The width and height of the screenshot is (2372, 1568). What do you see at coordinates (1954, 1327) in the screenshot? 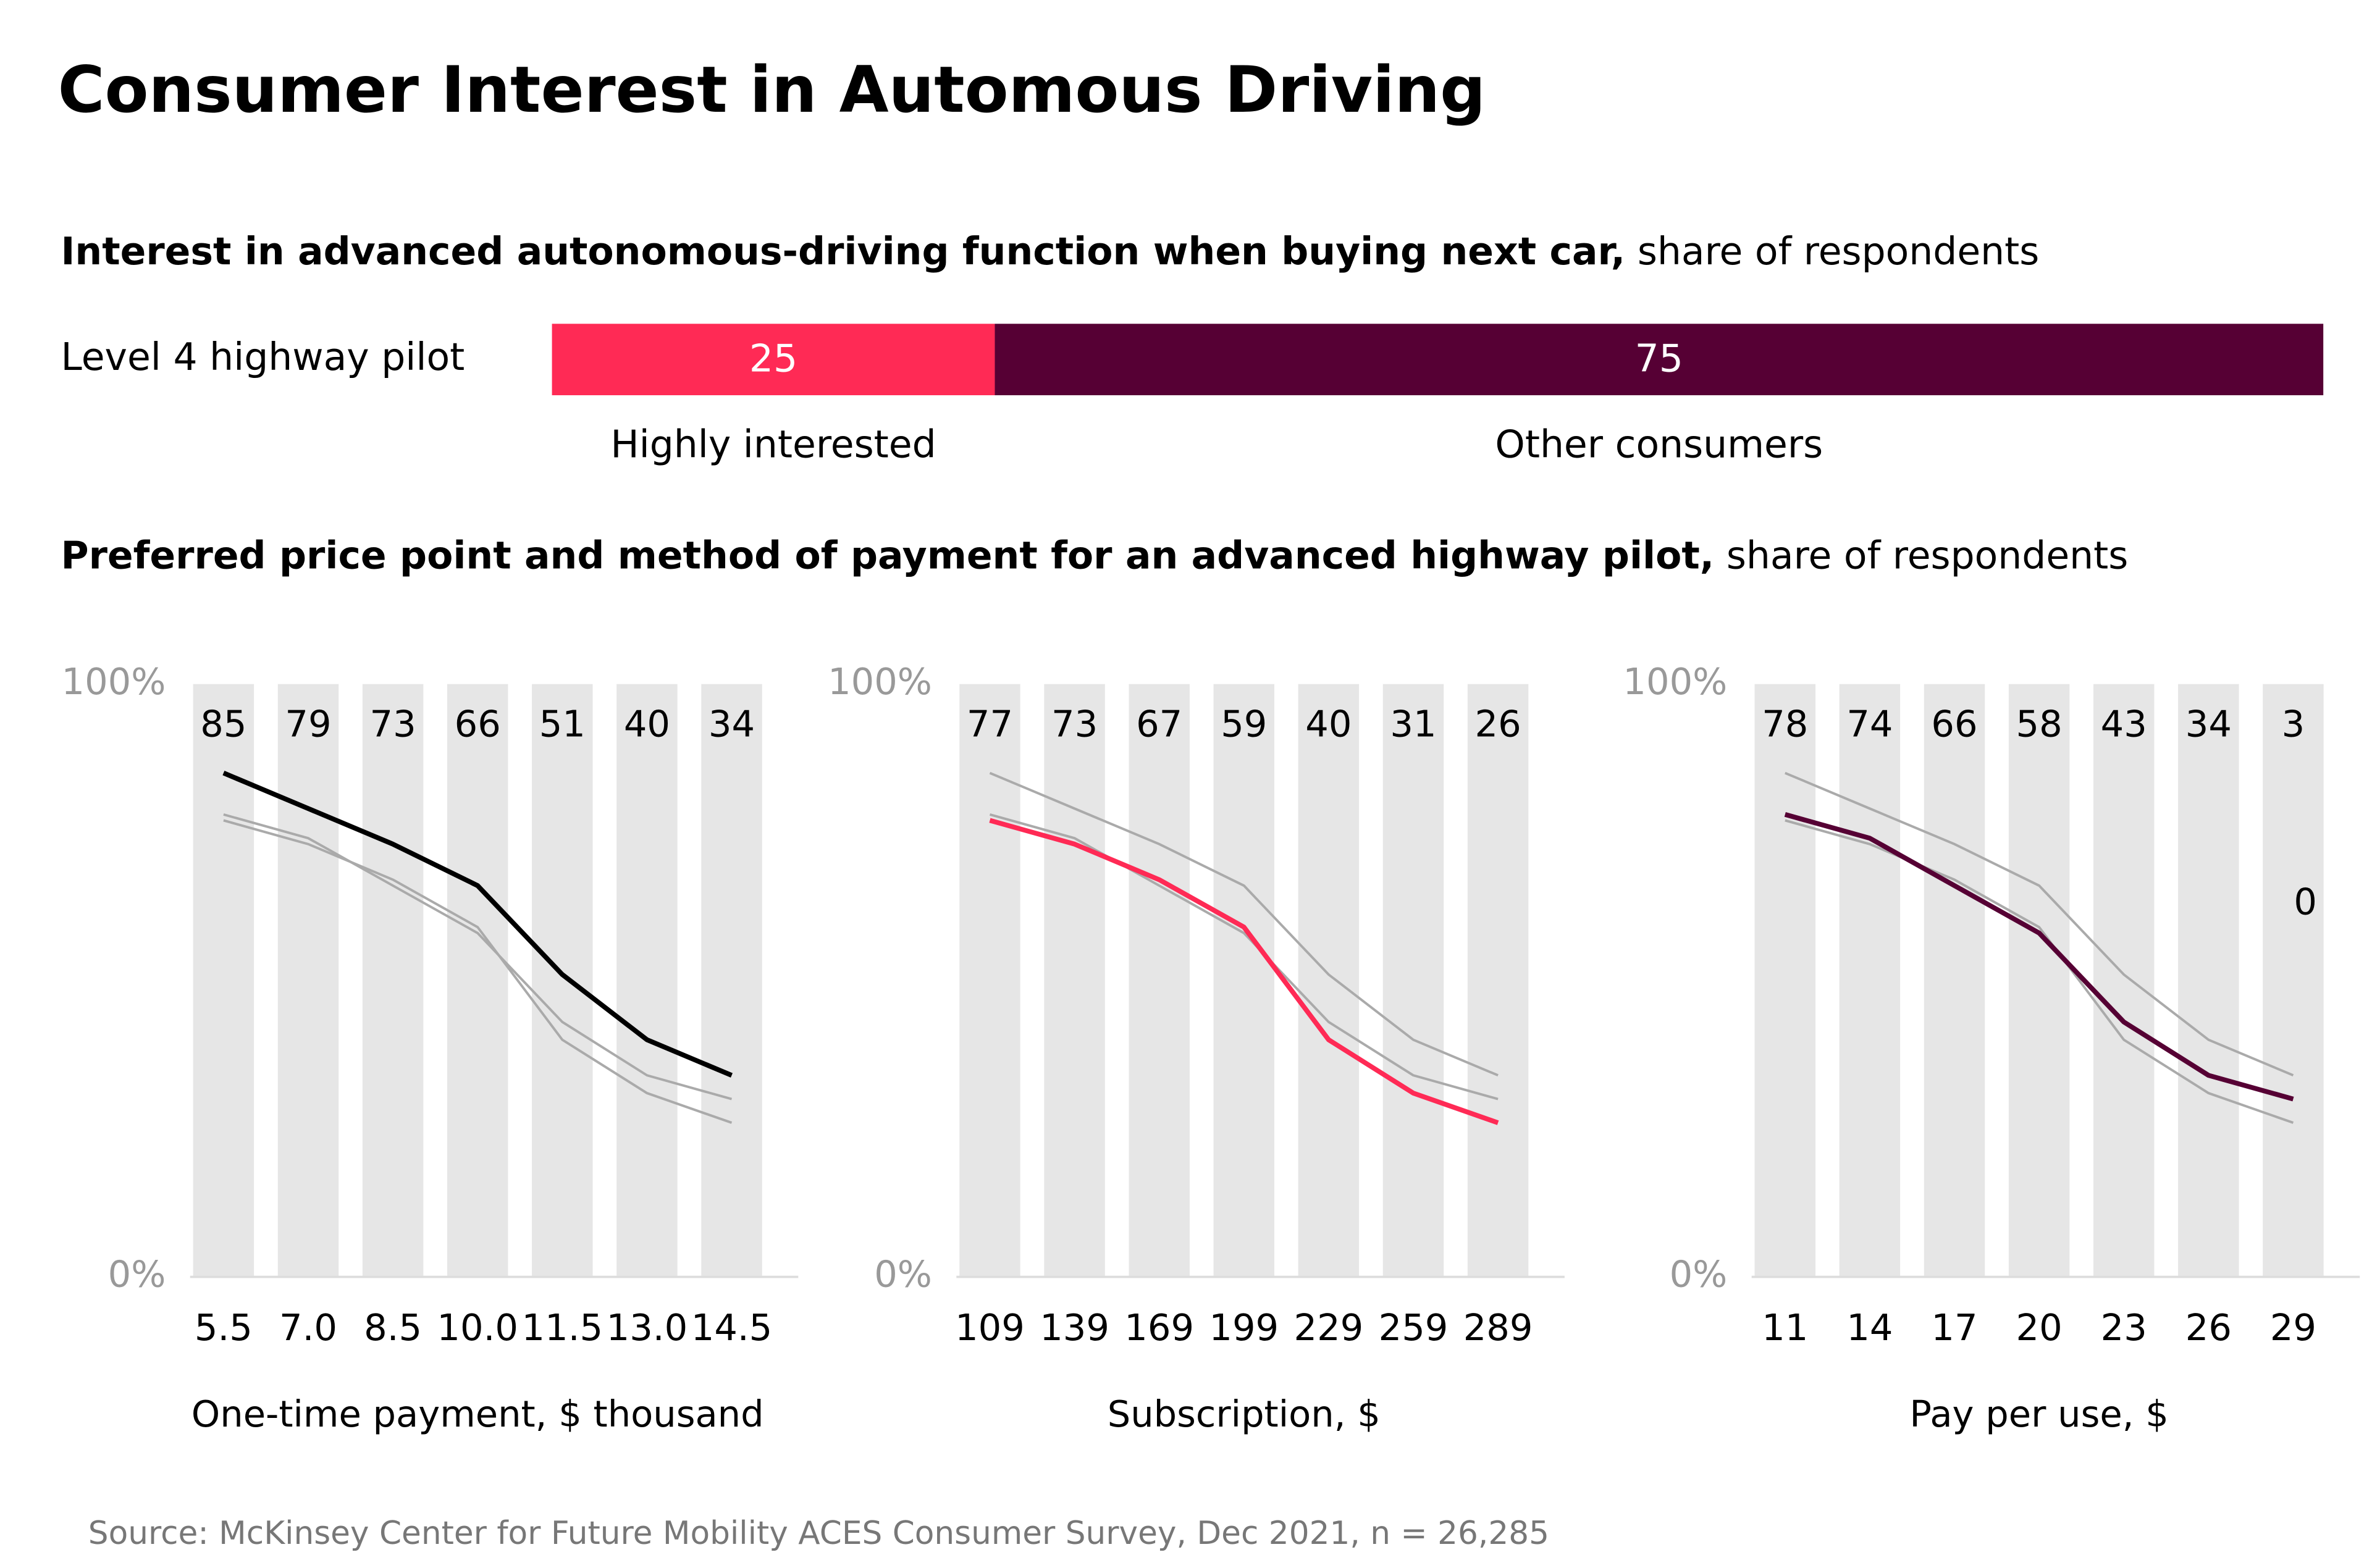
I see `x-tick-label: 17` at bounding box center [1954, 1327].